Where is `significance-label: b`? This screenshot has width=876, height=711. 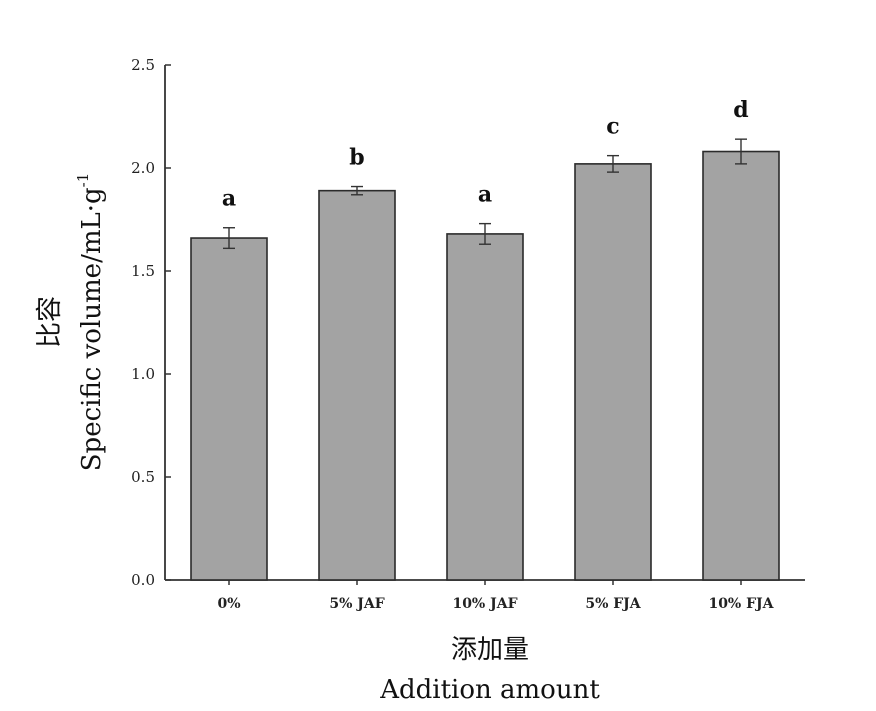
significance-label: b is located at coordinates (356, 158).